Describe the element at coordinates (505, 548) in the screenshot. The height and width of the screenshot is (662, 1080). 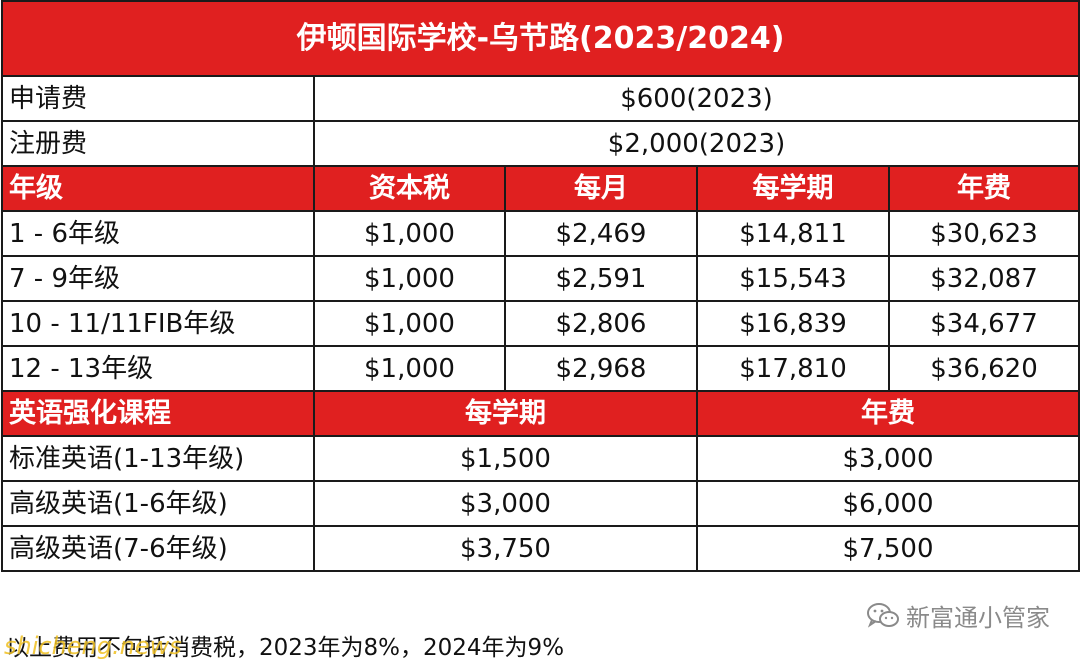
I see `per-term-cell: $3,750` at that location.